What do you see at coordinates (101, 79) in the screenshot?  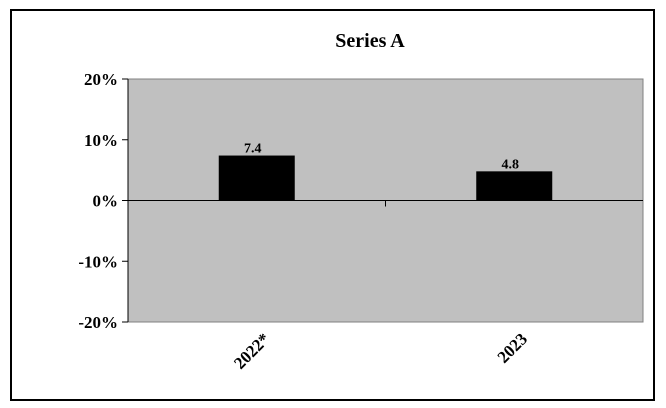 I see `y-tick-label: 20%` at bounding box center [101, 79].